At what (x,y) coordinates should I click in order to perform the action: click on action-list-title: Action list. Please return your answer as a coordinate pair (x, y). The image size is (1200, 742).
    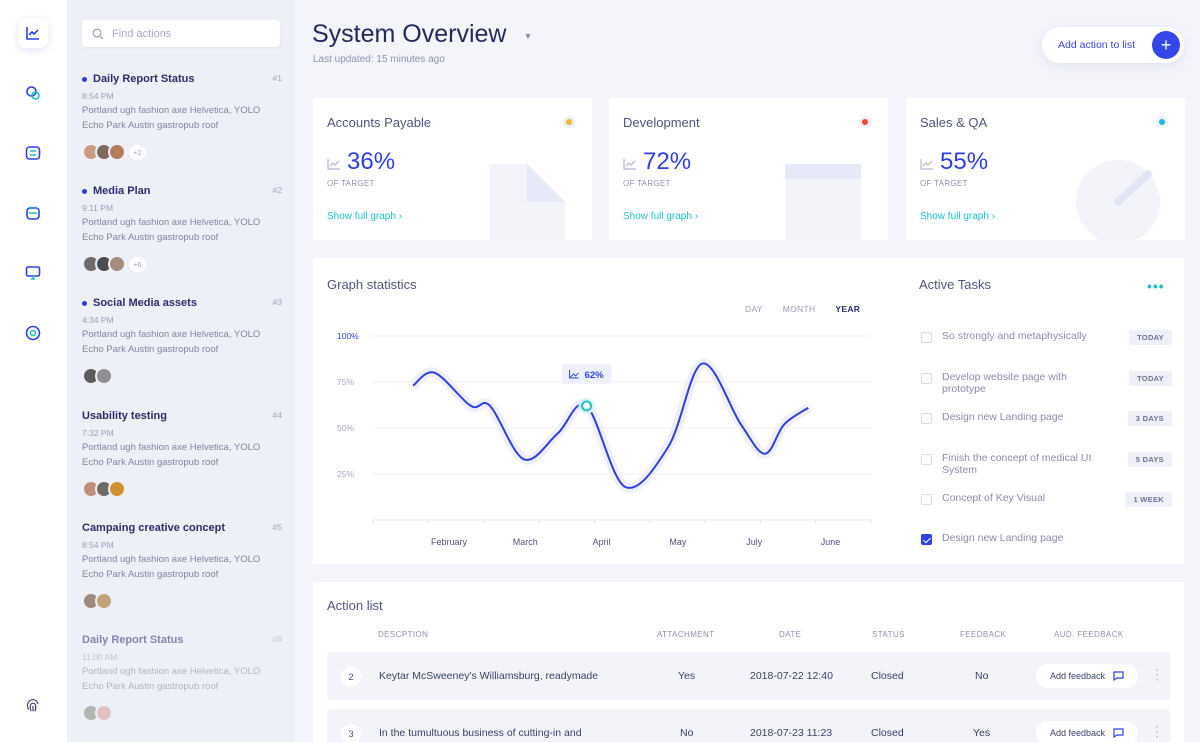
    Looking at the image, I should click on (355, 605).